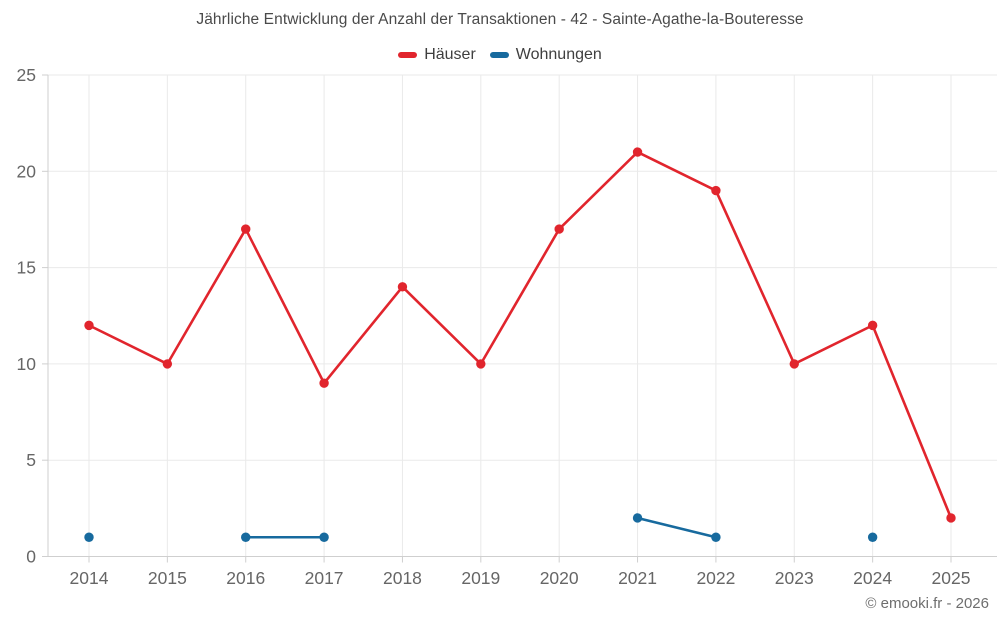 The image size is (1000, 625). I want to click on y-tick-label: 20, so click(27, 171).